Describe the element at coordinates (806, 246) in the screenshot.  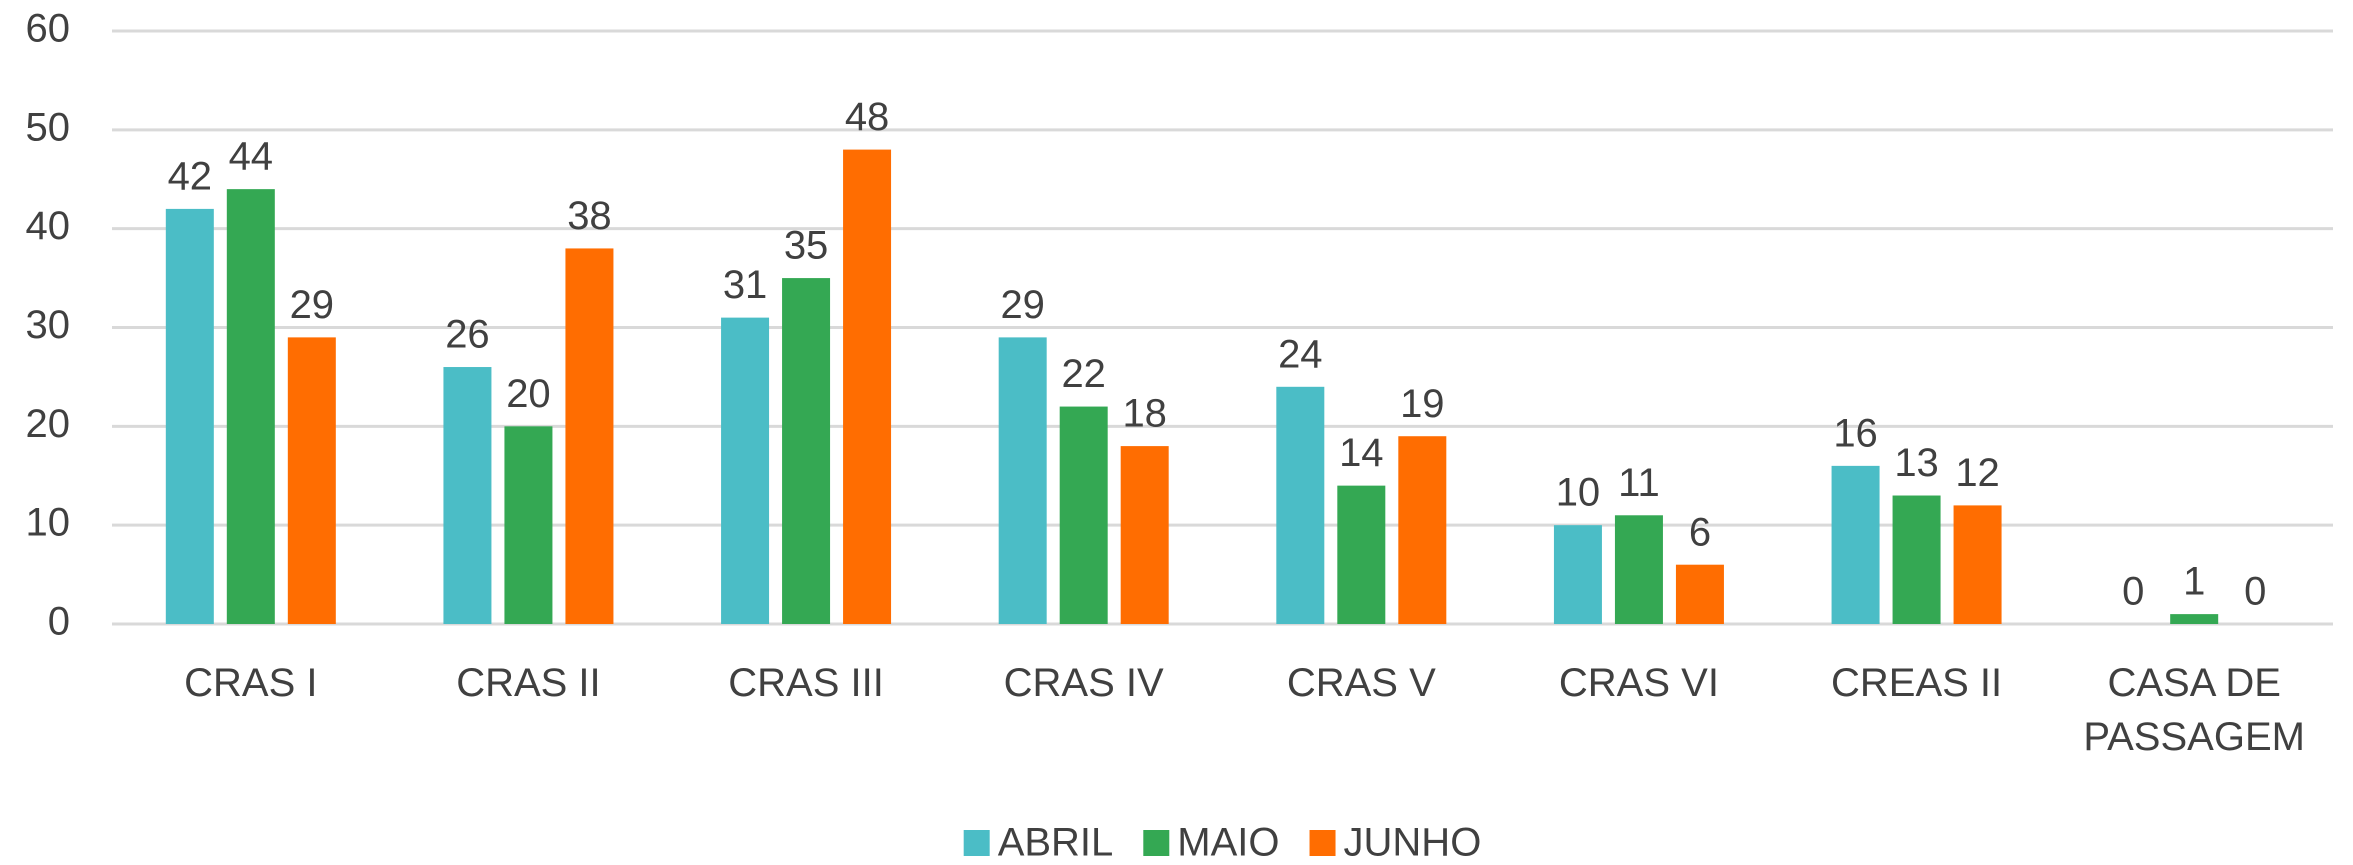
I see `data-label: 35` at that location.